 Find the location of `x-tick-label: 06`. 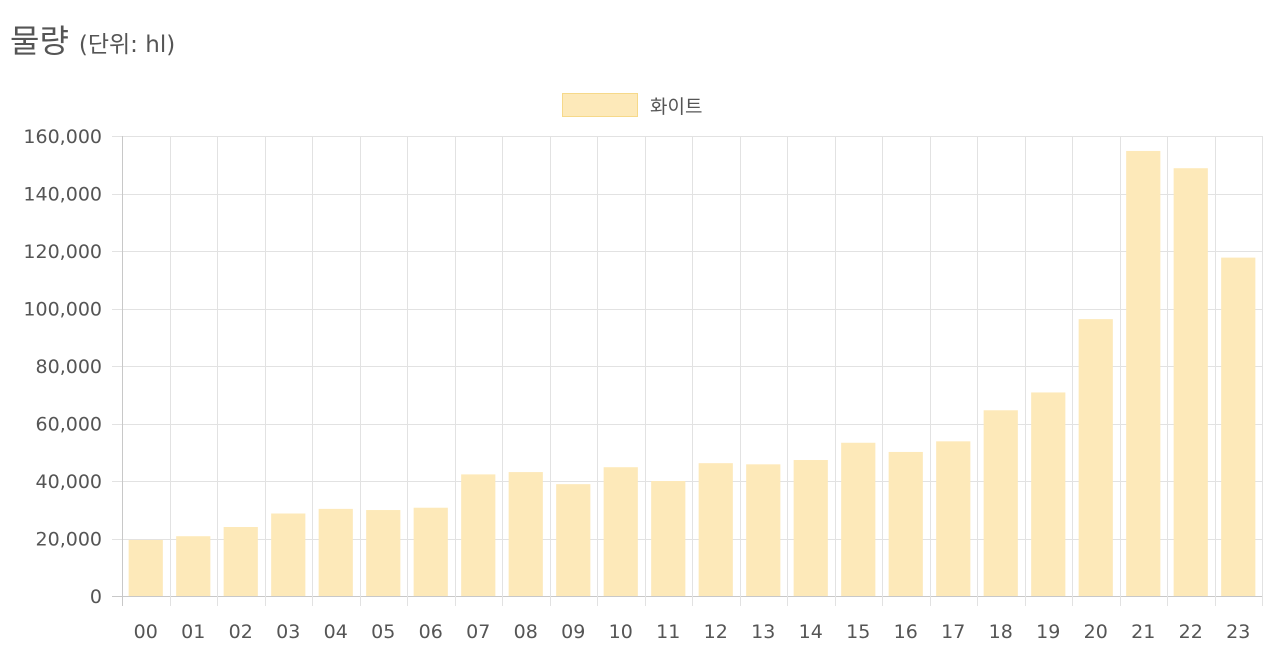

x-tick-label: 06 is located at coordinates (431, 632).